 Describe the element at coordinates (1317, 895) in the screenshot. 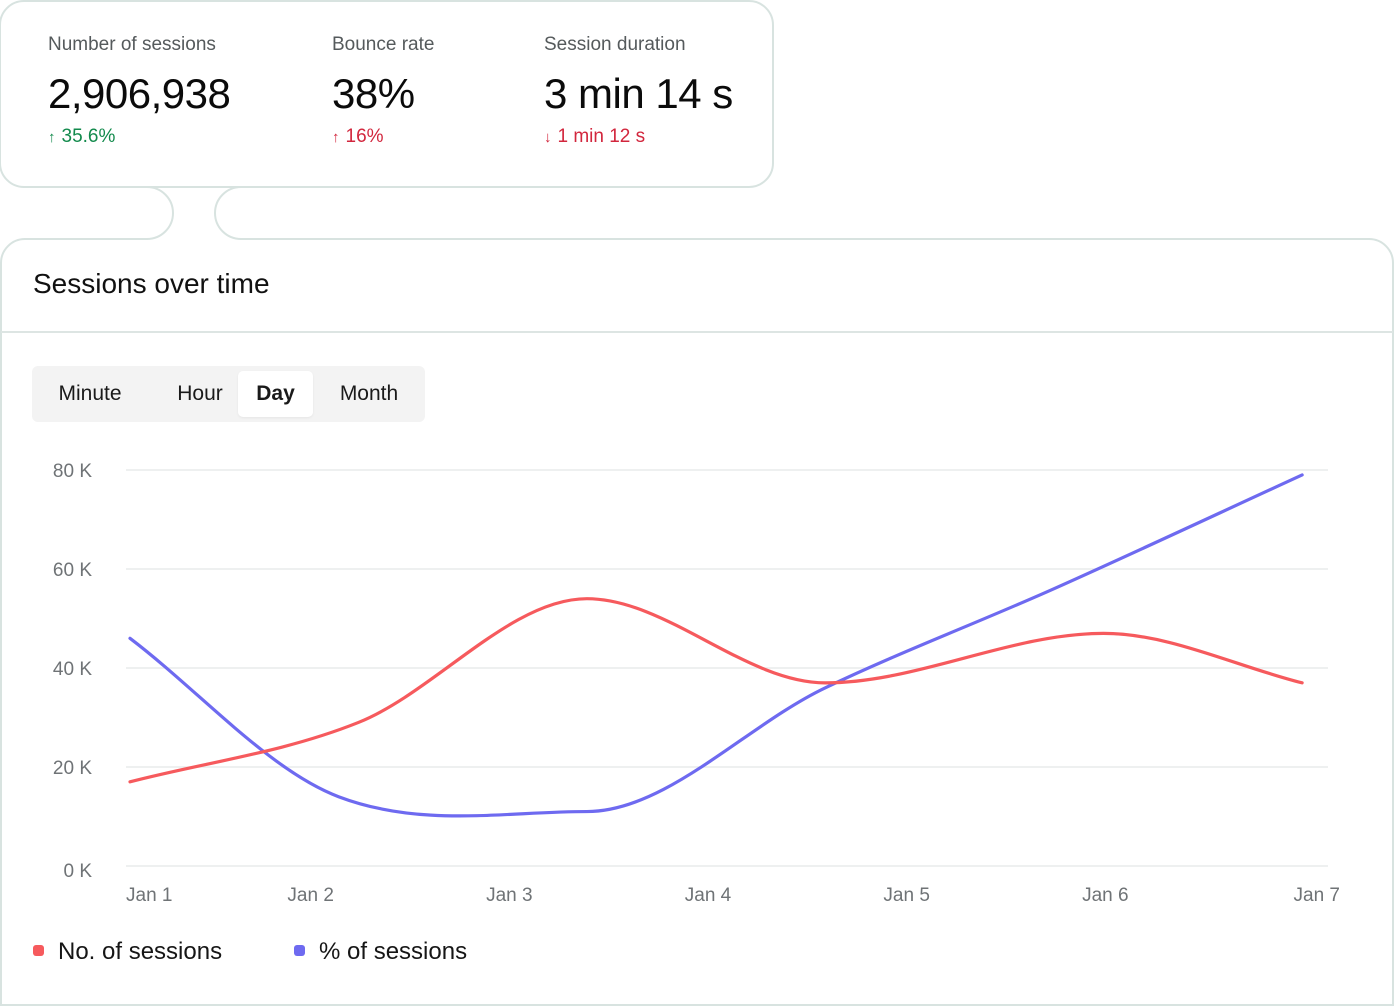

I see `x-tick-label: Jan 7` at that location.